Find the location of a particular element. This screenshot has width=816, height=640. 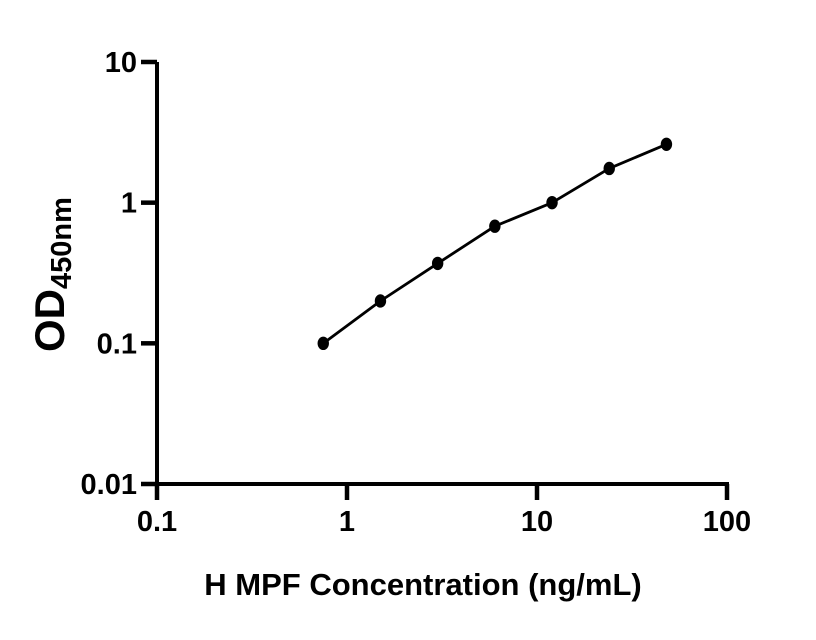

y-tick-label: 10 is located at coordinates (121, 63).